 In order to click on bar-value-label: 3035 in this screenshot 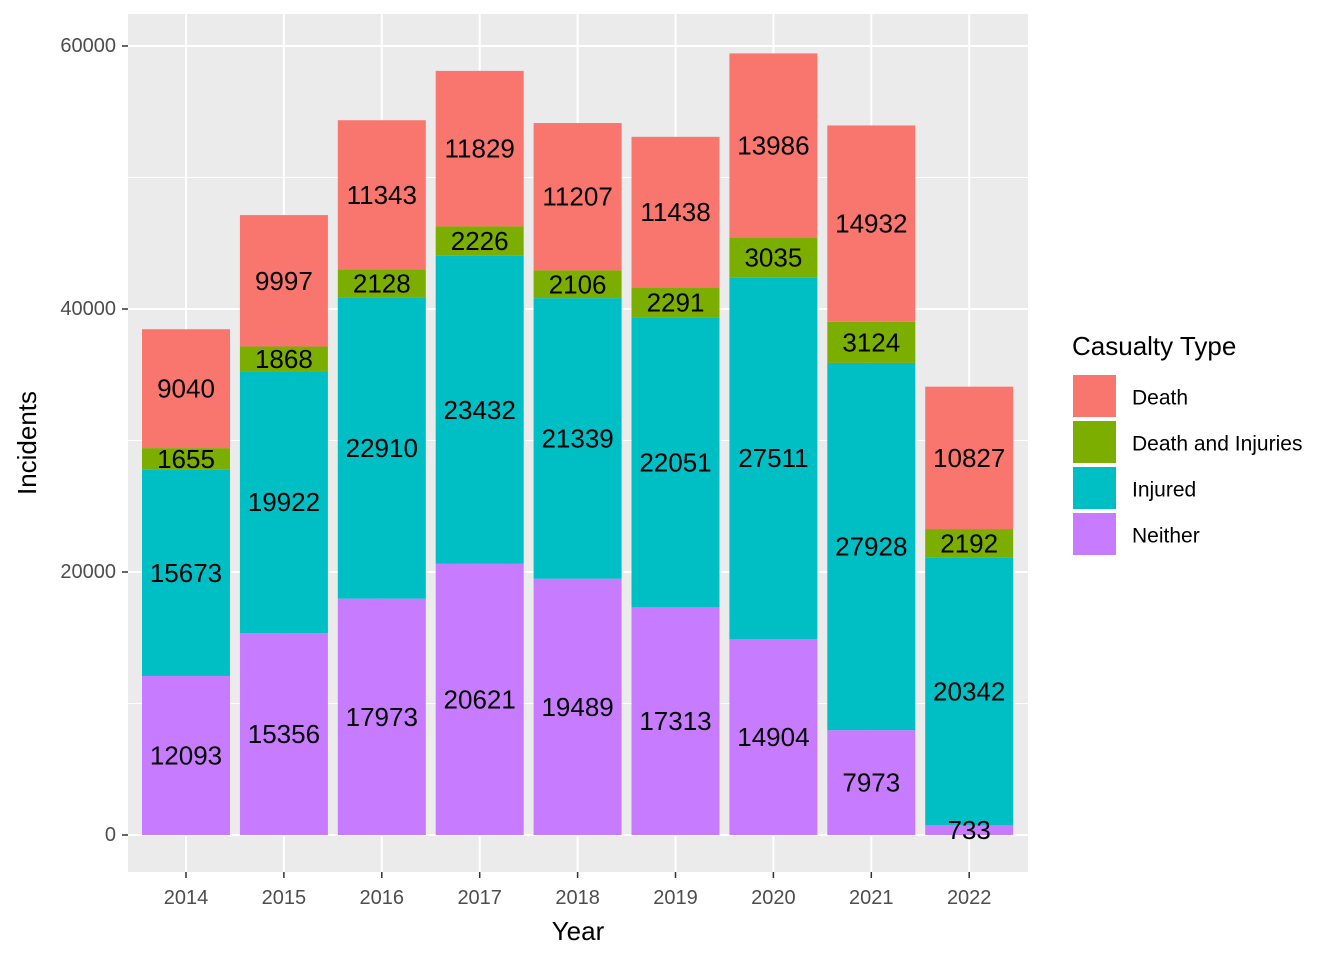, I will do `click(773, 257)`.